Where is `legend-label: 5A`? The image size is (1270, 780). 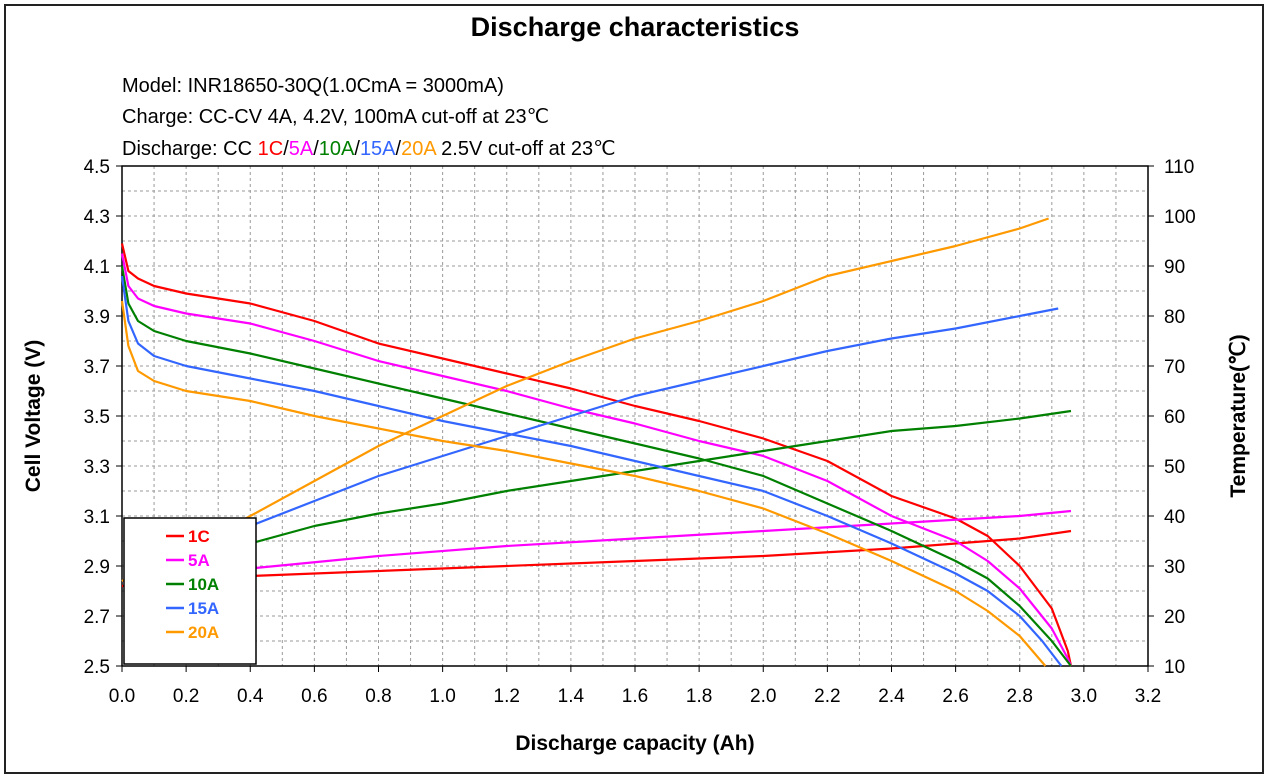
legend-label: 5A is located at coordinates (199, 560).